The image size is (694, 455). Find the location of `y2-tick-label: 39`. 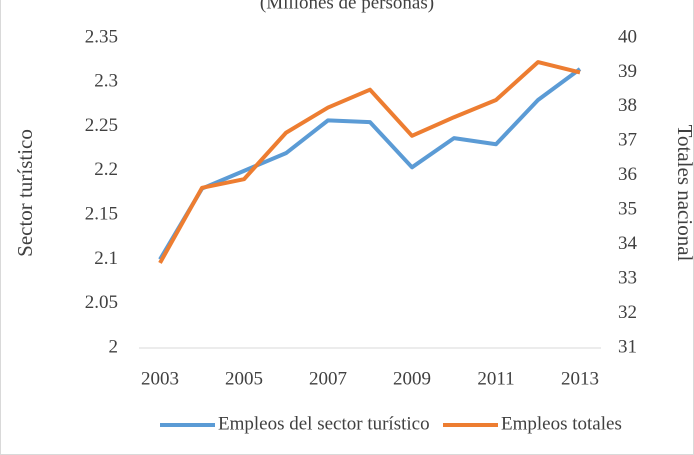

y2-tick-label: 39 is located at coordinates (627, 71).